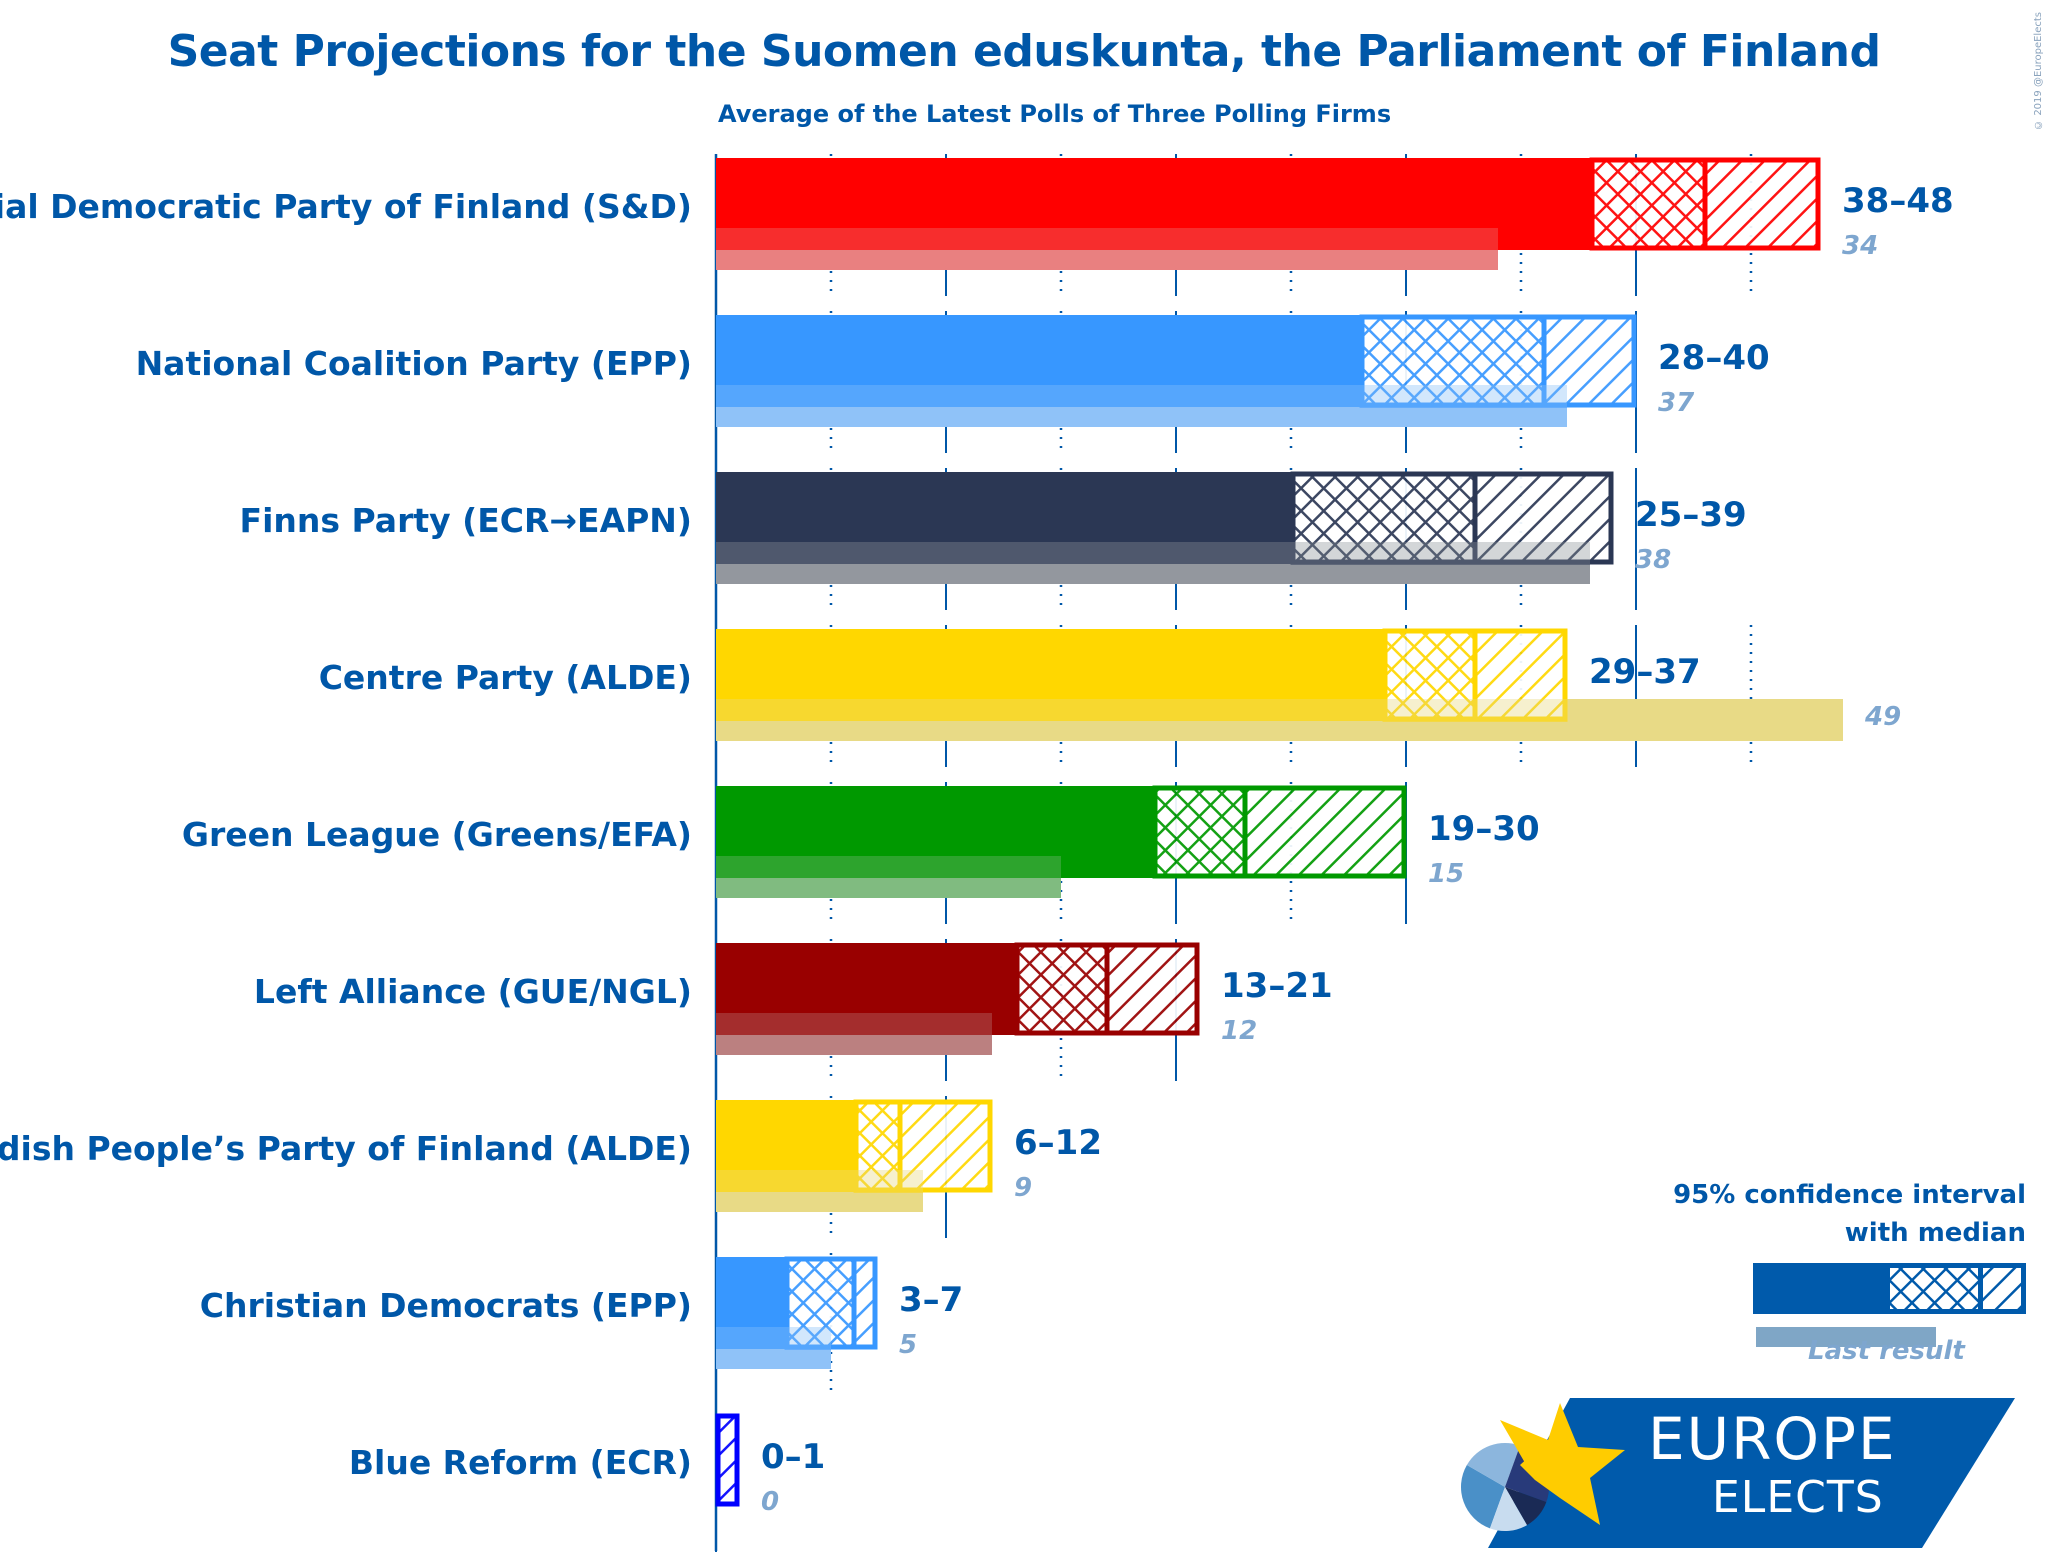 This screenshot has width=2048, height=1565. I want to click on legend-title: 95% confidence interval with median, so click(1849, 1214).